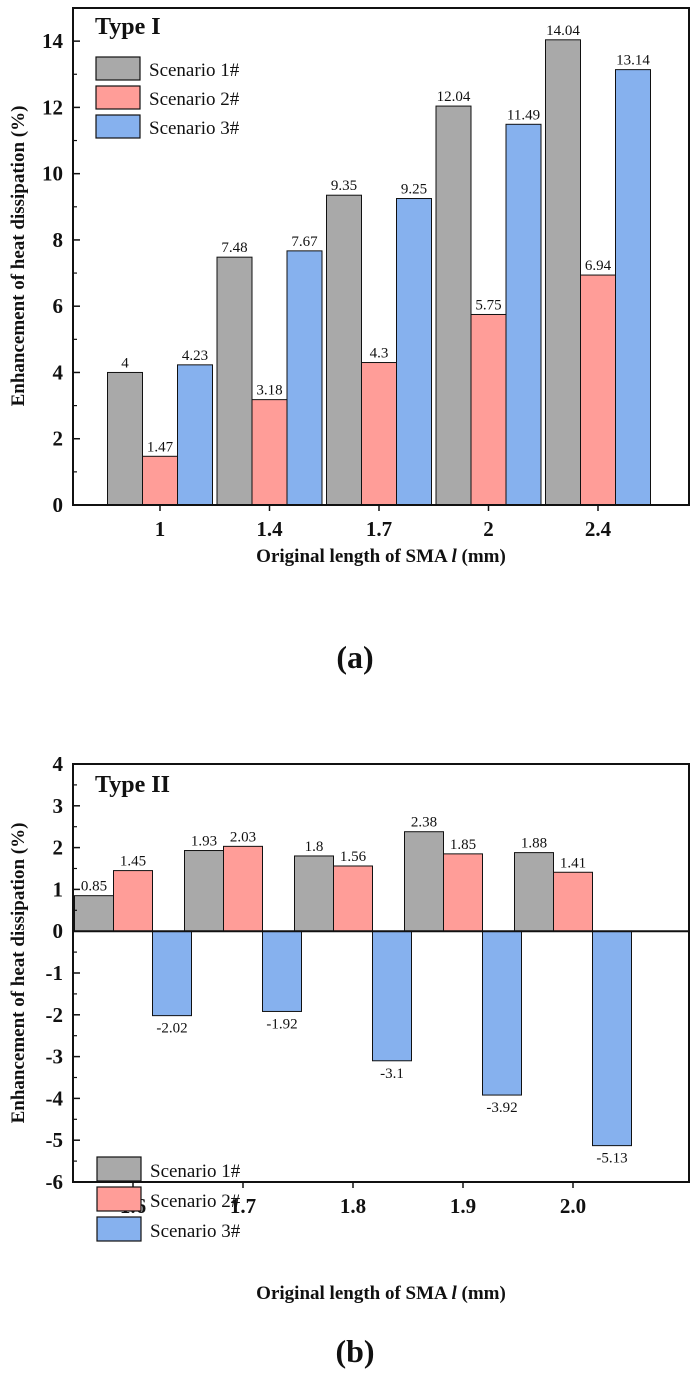  I want to click on panel-label: (b), so click(354, 1351).